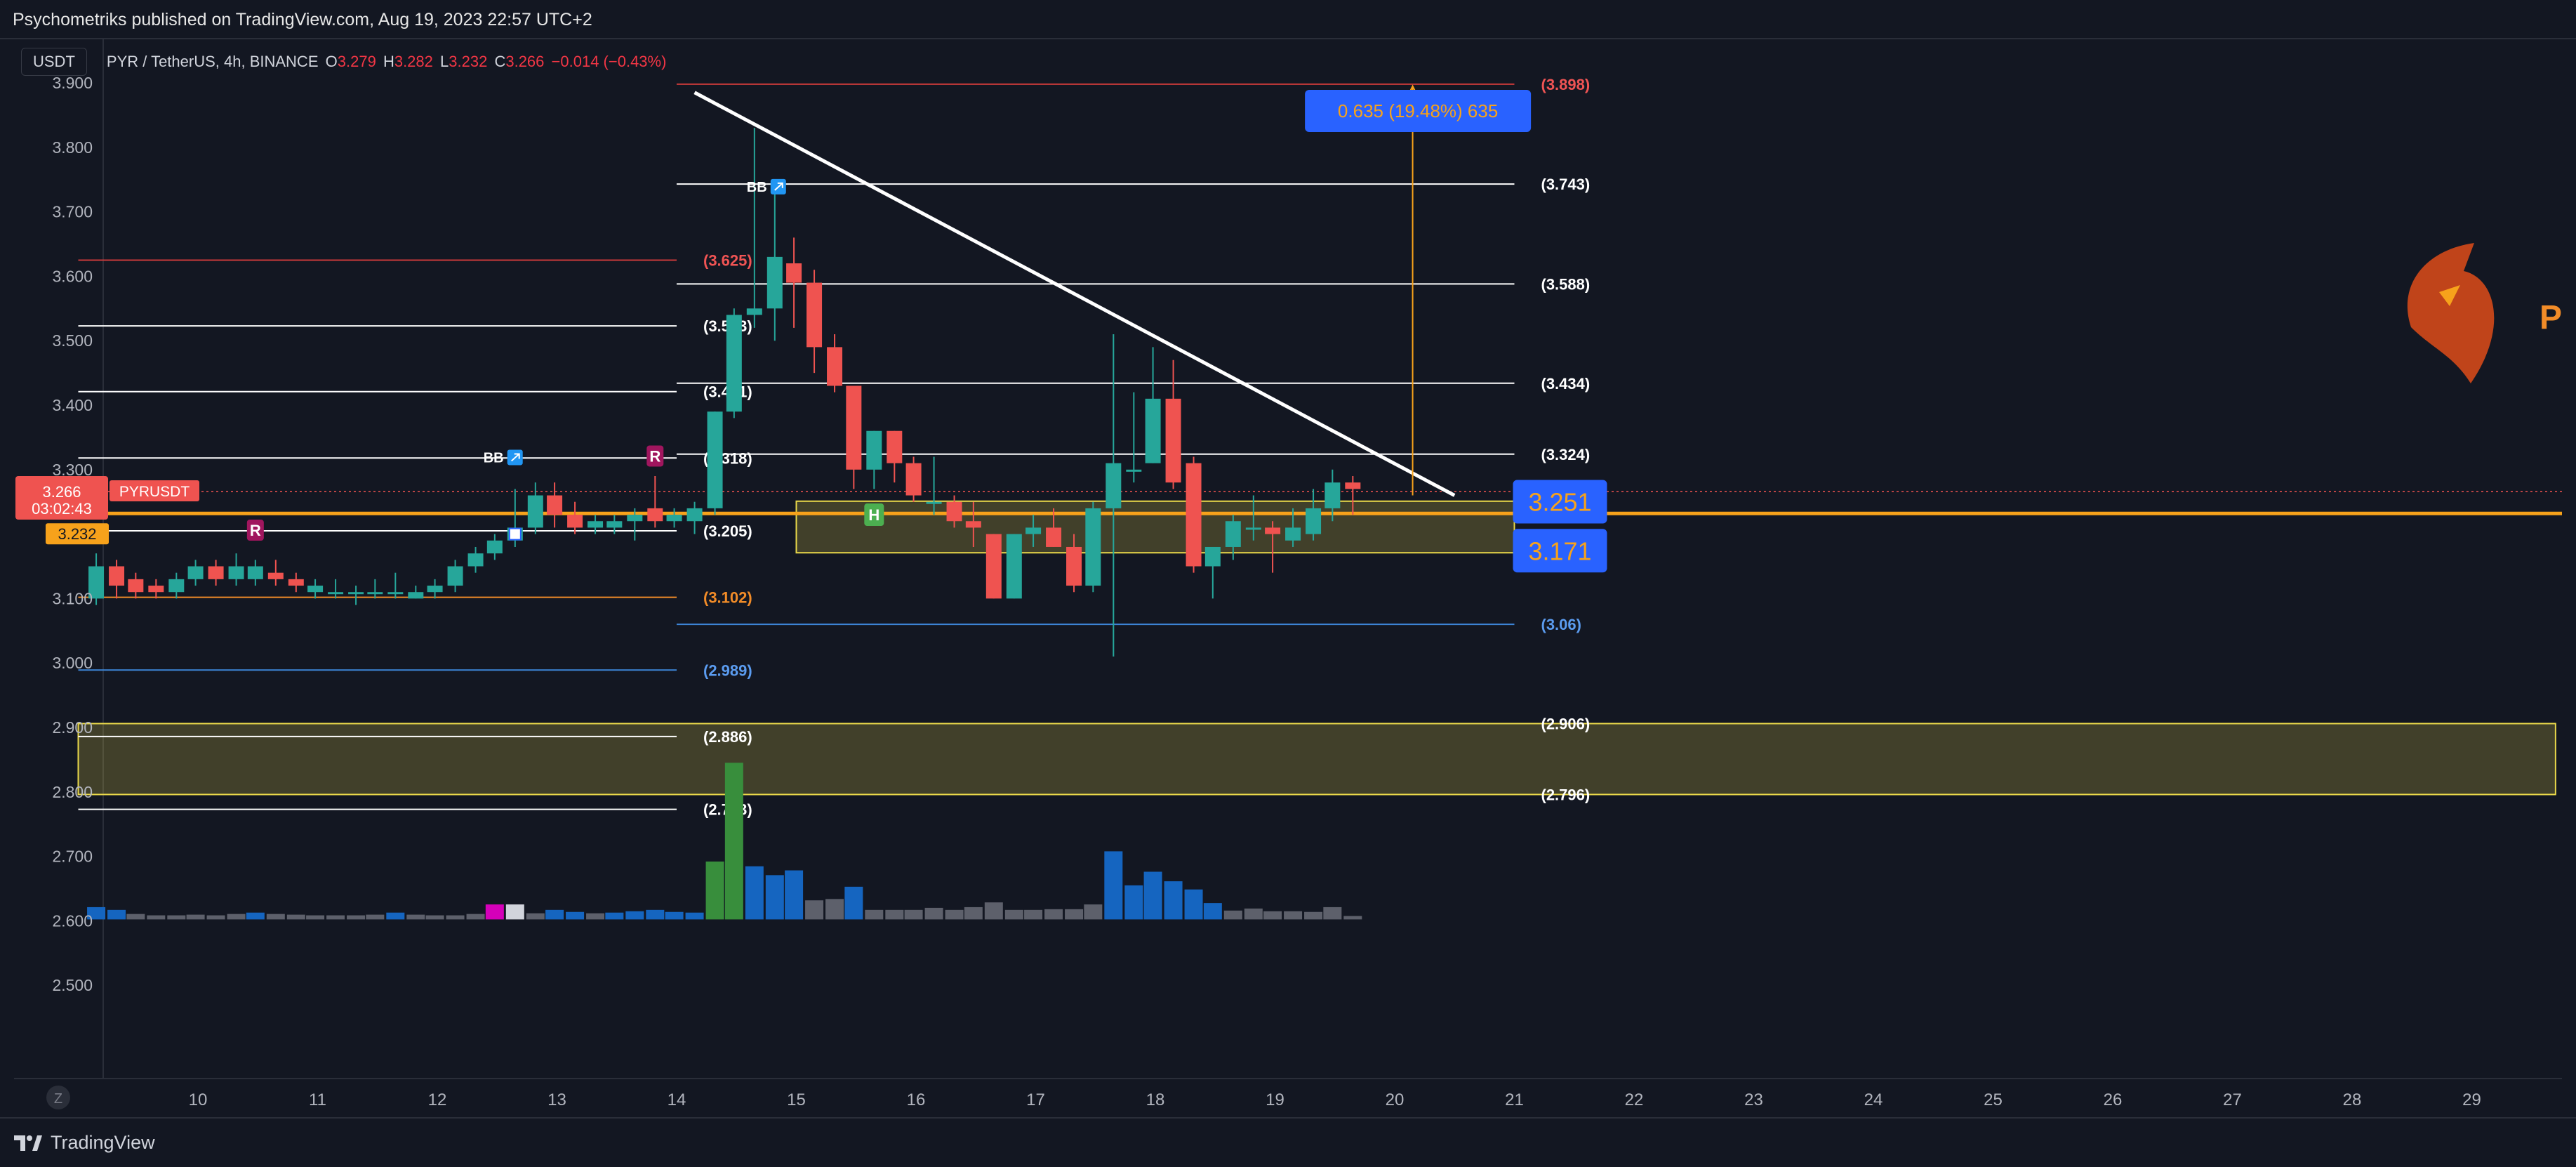 The image size is (2576, 1167). Describe the element at coordinates (54, 62) in the screenshot. I see `currency-button: USDT` at that location.